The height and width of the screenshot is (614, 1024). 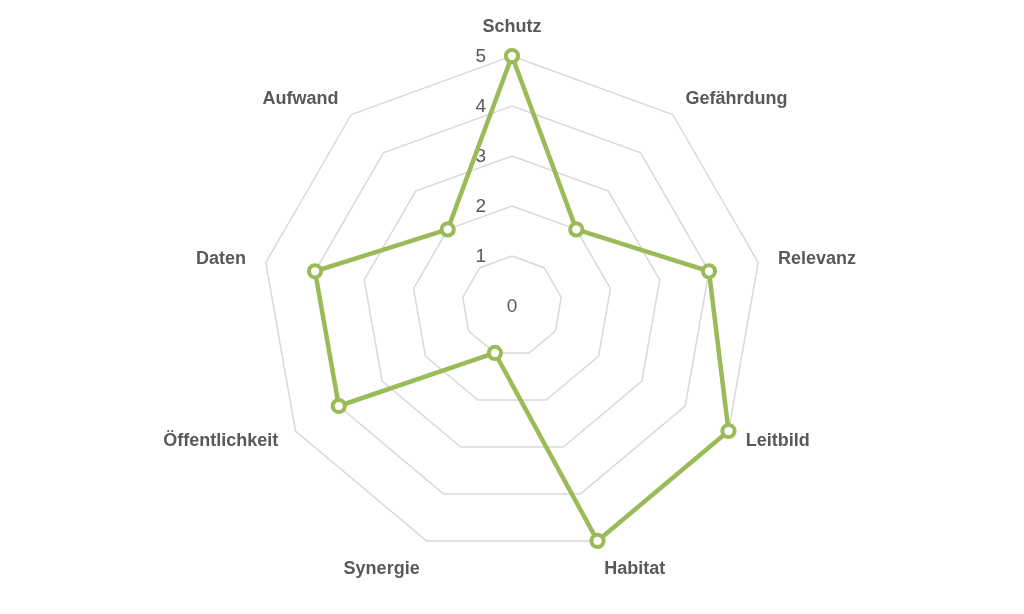 I want to click on spoke-label: Relevanz, so click(x=816, y=258).